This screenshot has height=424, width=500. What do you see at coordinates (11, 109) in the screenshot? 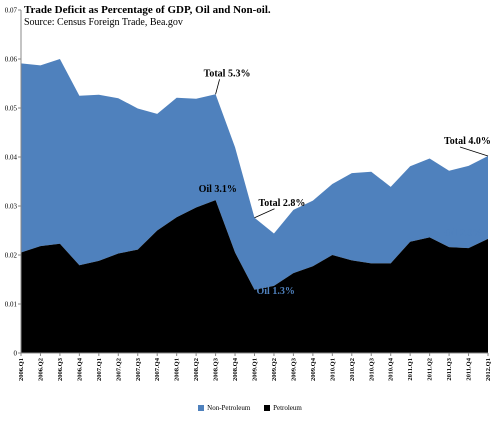
I see `y-tick-label: 0.05` at bounding box center [11, 109].